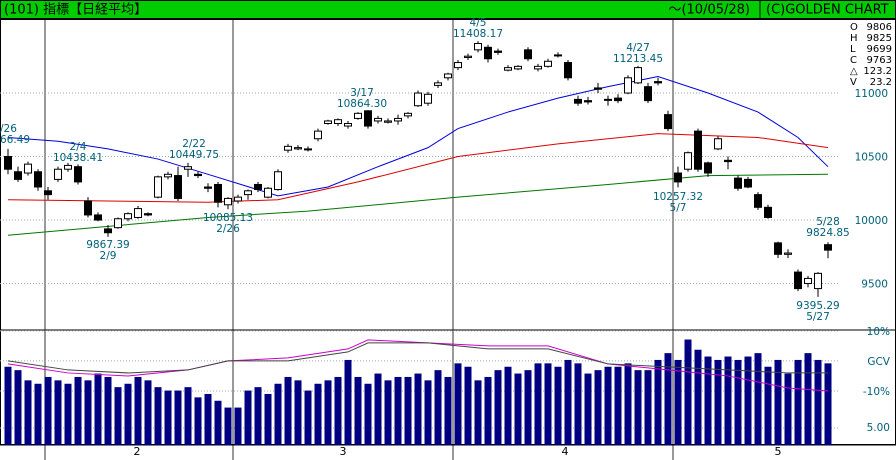  I want to click on info-key: C, so click(853, 60).